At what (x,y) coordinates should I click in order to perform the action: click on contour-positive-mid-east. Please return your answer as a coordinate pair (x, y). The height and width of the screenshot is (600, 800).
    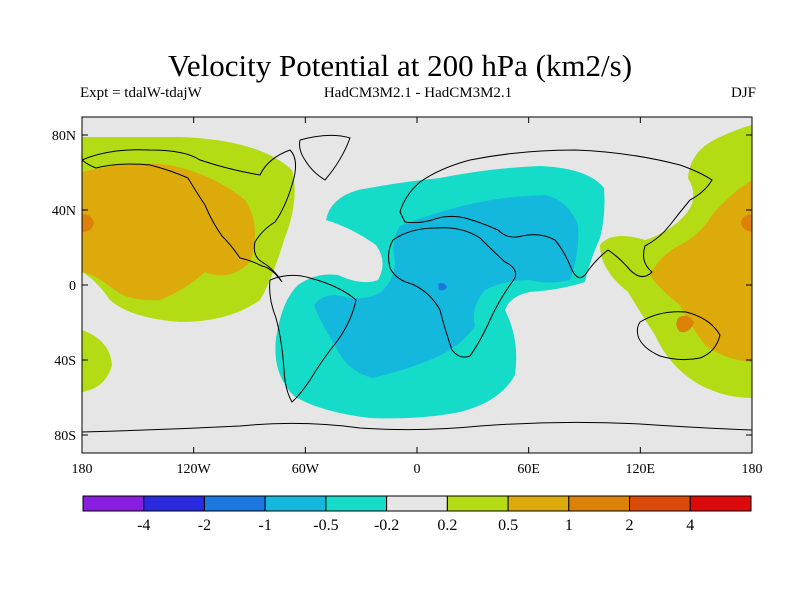
    Looking at the image, I should click on (701, 271).